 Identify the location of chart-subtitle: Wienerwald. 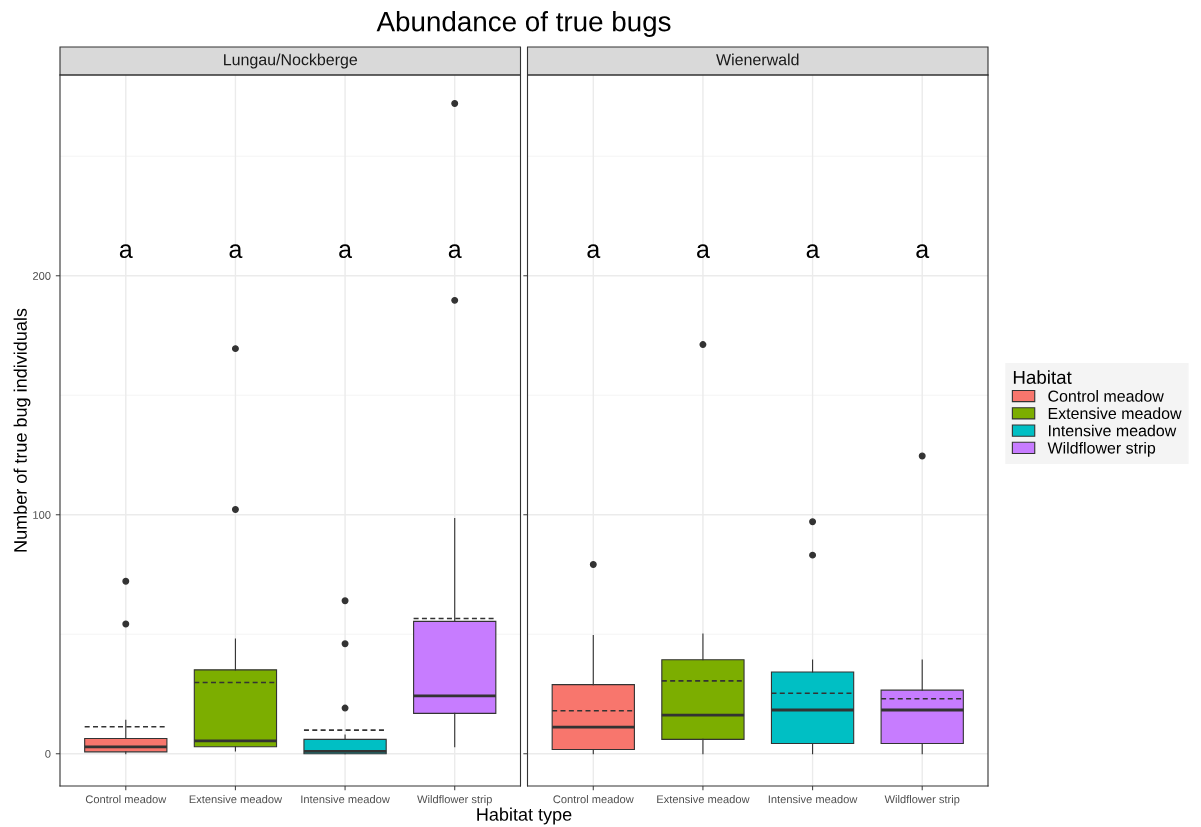
(757, 59).